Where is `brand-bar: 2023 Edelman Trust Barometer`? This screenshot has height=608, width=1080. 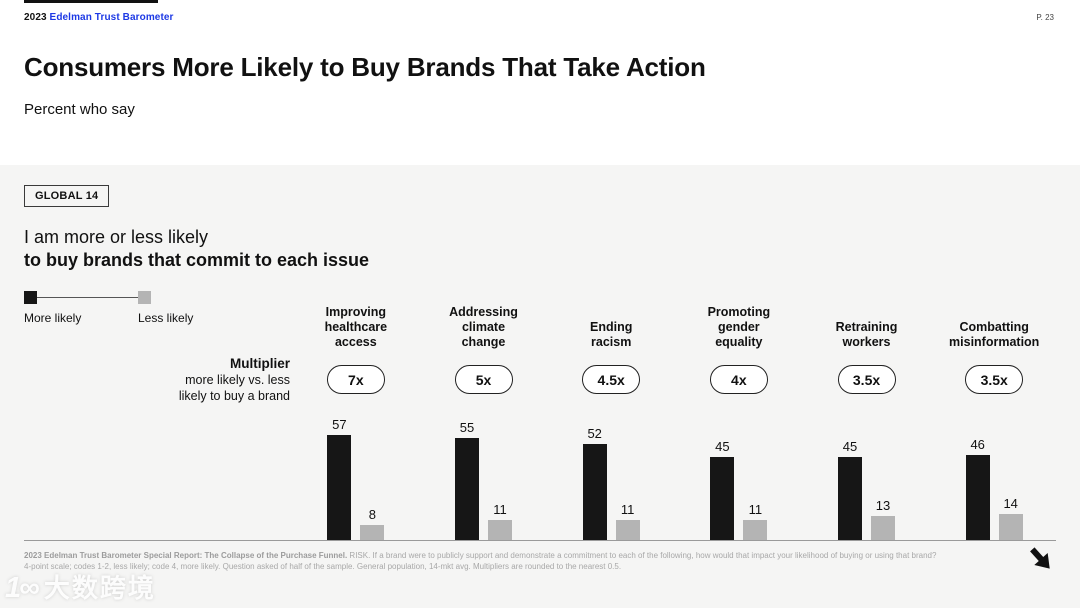
brand-bar: 2023 Edelman Trust Barometer is located at coordinates (99, 17).